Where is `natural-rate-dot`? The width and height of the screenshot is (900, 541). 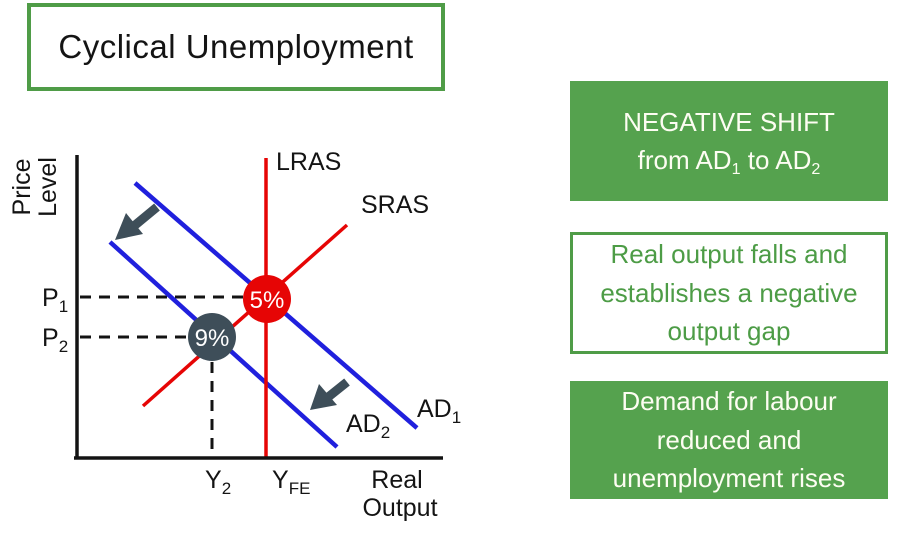 natural-rate-dot is located at coordinates (267, 299).